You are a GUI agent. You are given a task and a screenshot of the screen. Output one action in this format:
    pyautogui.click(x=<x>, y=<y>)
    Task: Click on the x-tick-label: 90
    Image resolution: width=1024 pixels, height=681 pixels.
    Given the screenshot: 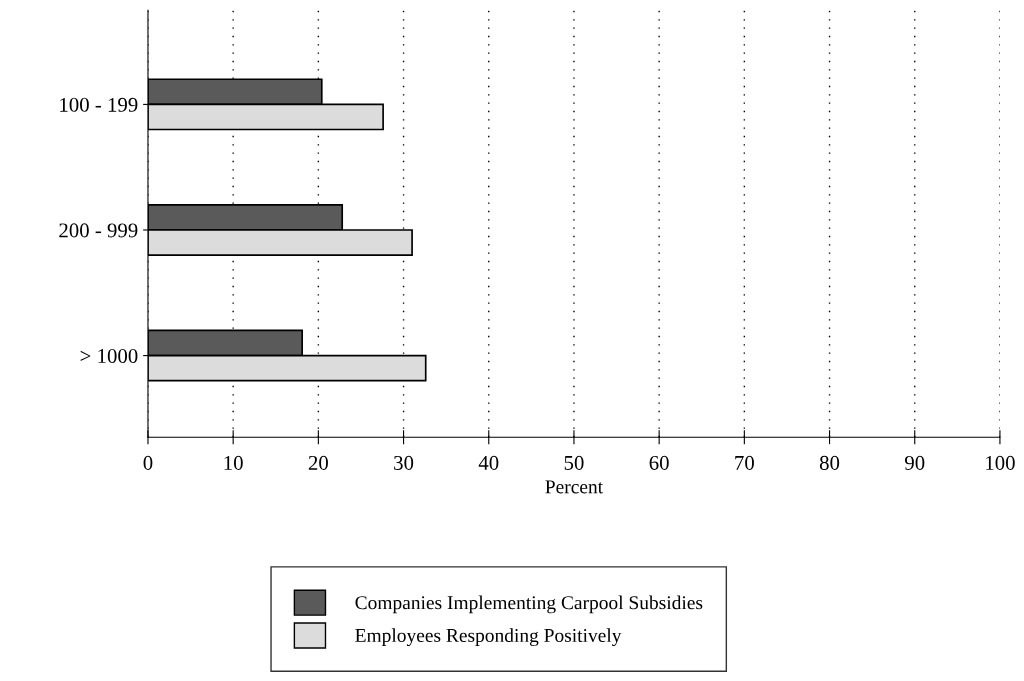 What is the action you would take?
    pyautogui.click(x=914, y=462)
    